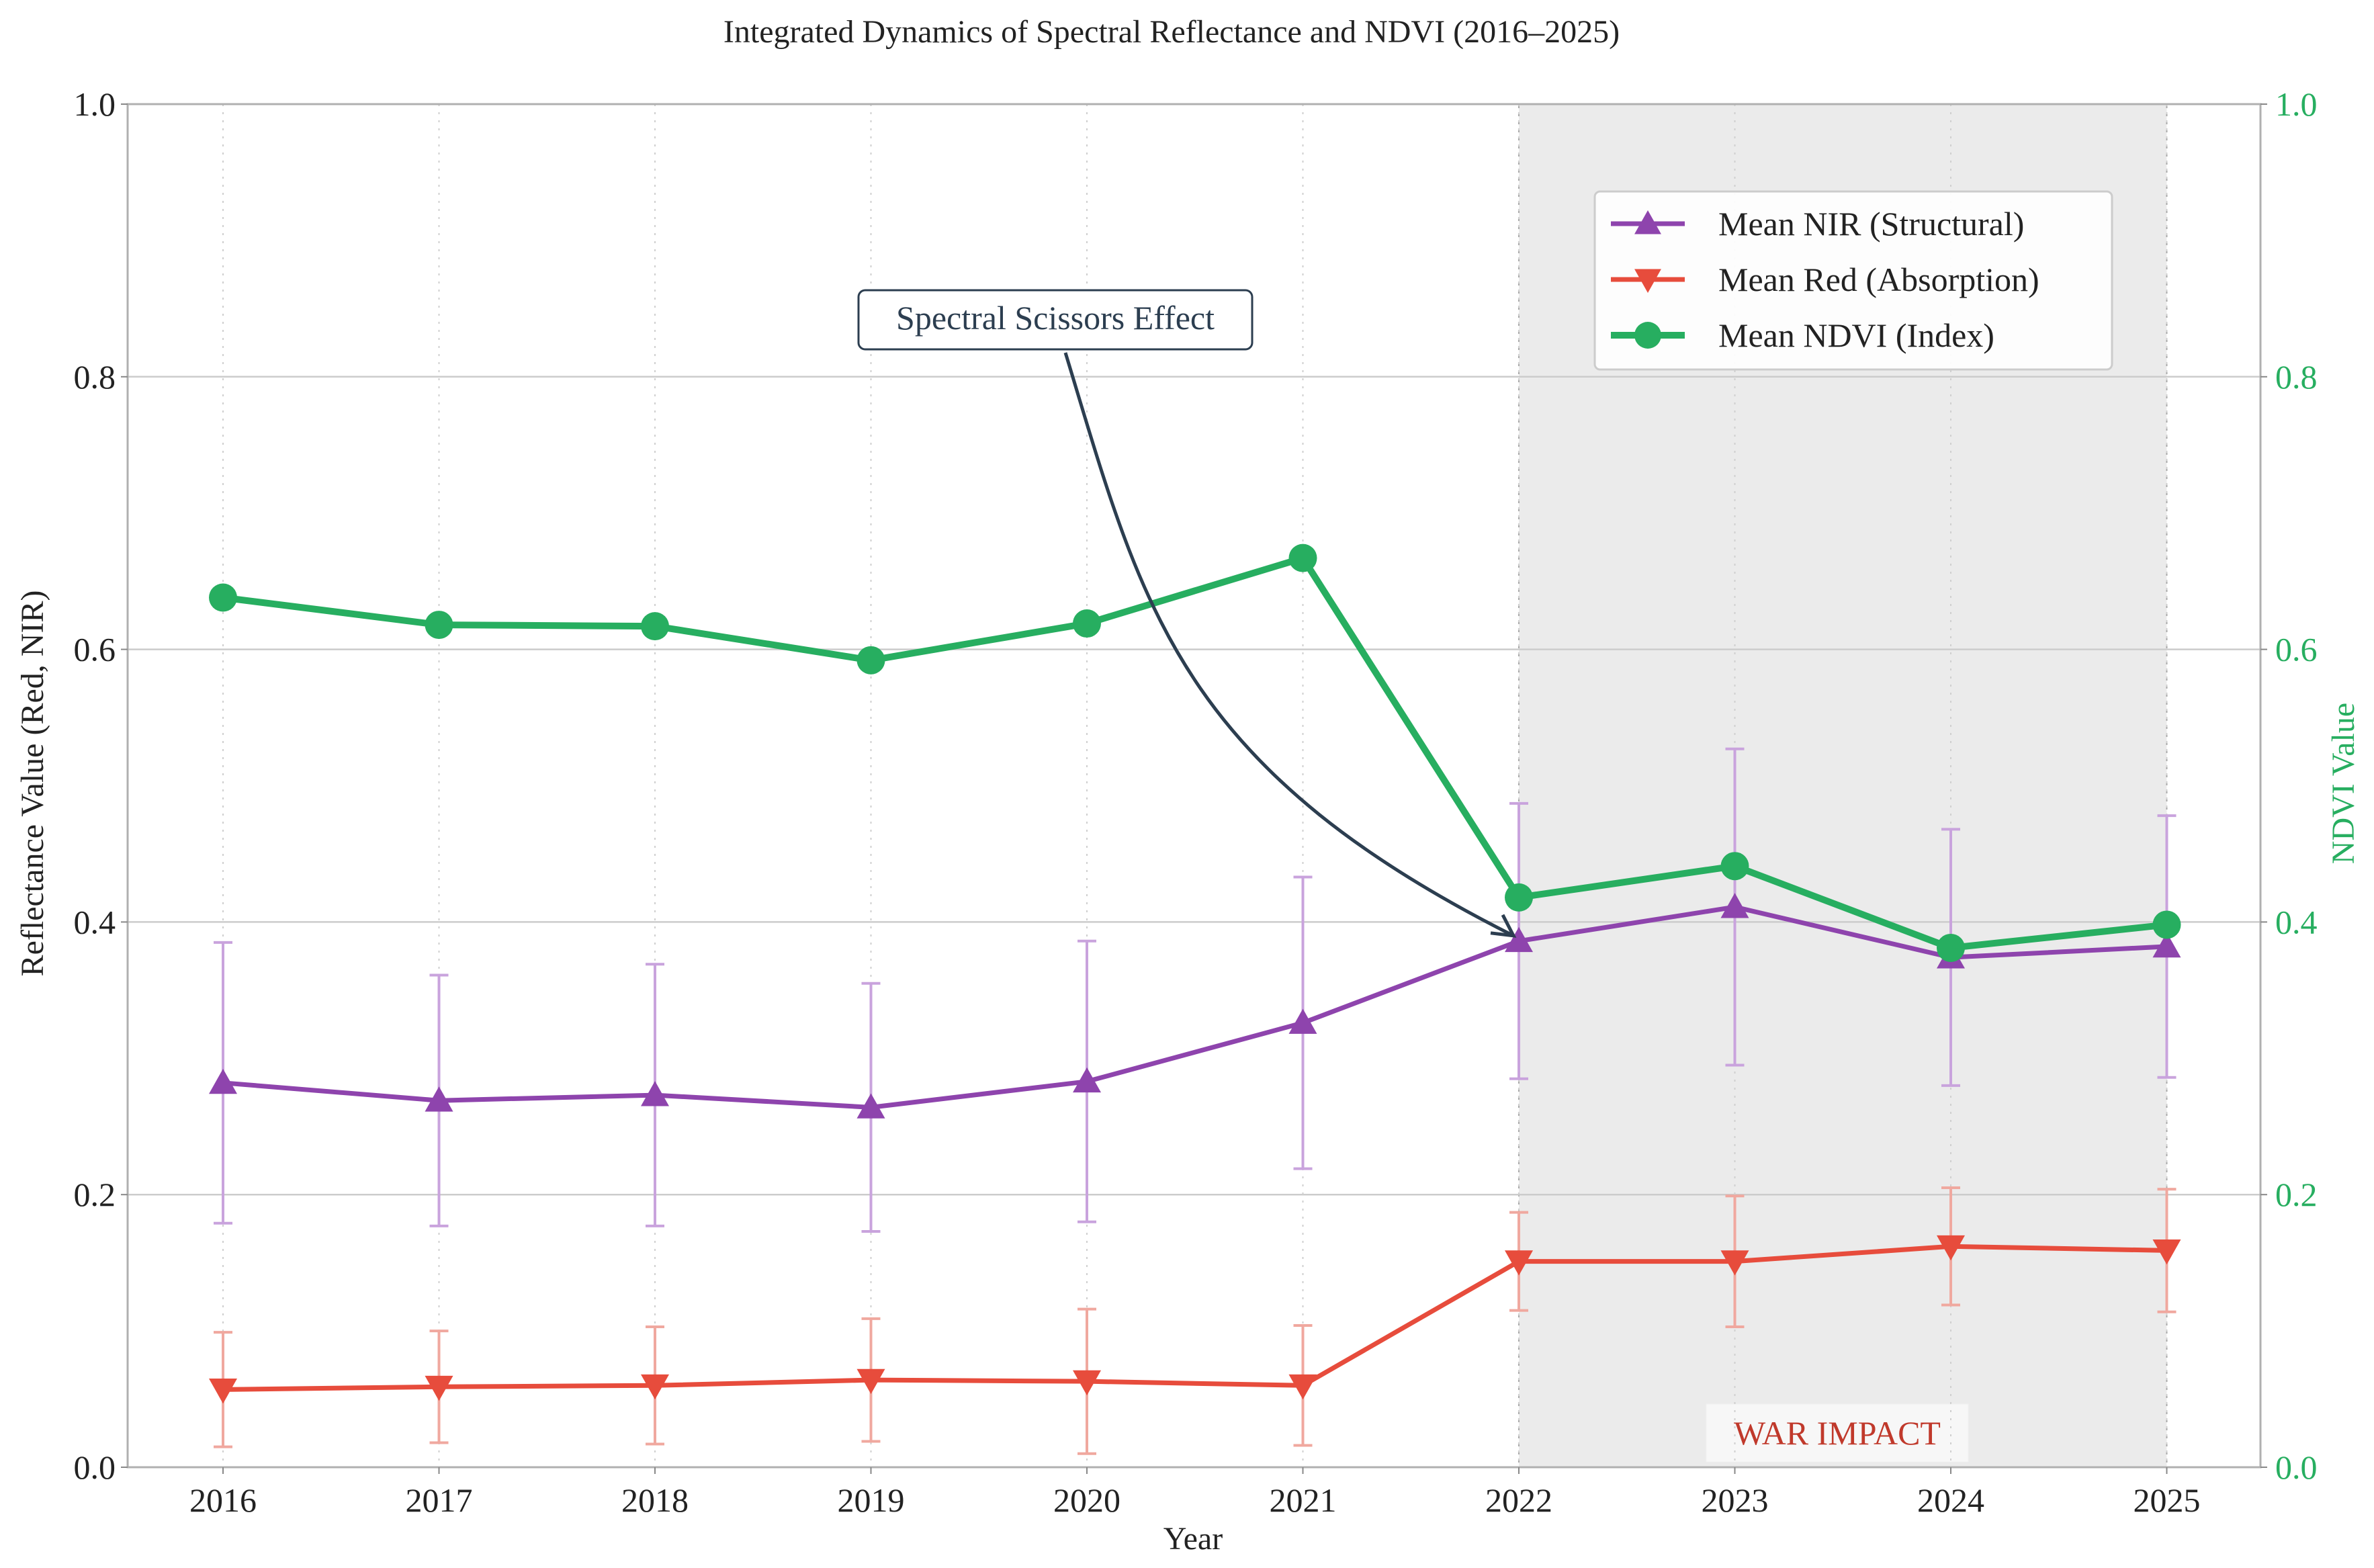 Image resolution: width=2374 pixels, height=1568 pixels. I want to click on x-tick-label: 2020, so click(1086, 1500).